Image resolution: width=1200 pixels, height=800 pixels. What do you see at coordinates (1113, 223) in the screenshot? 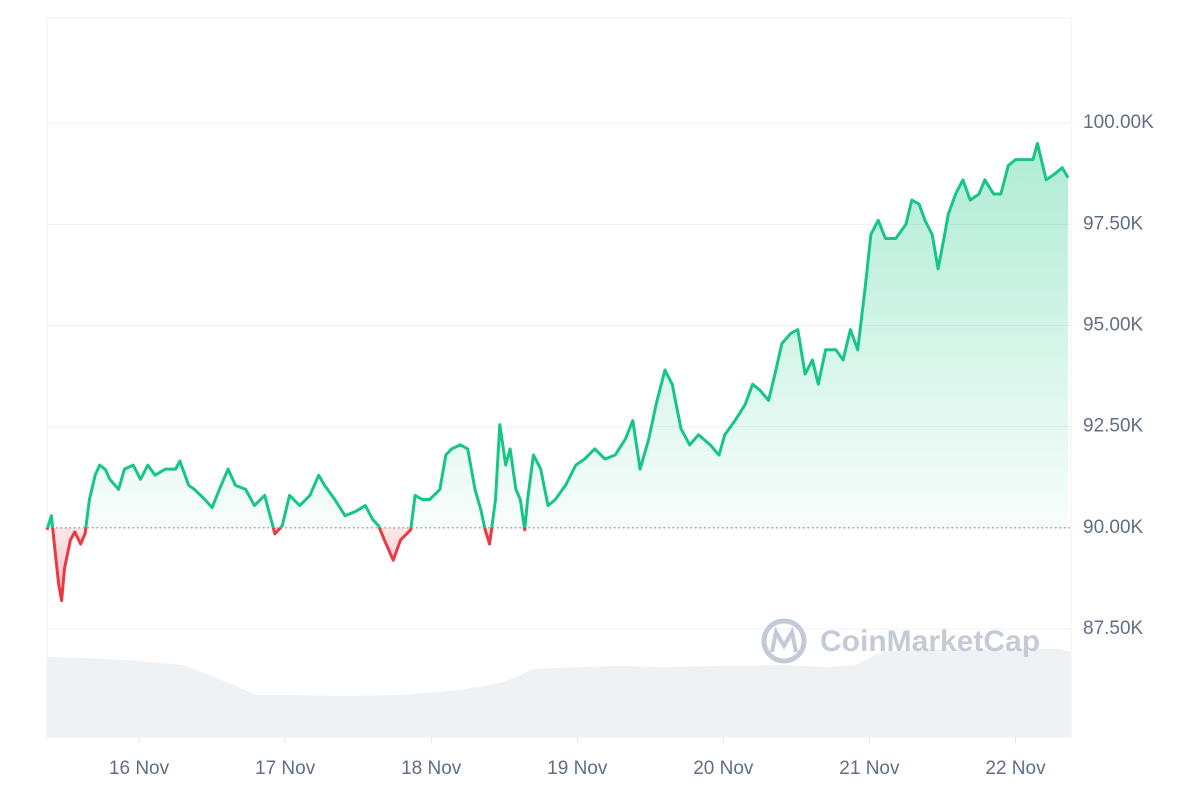
I see `y-tick-label: 97.50K` at bounding box center [1113, 223].